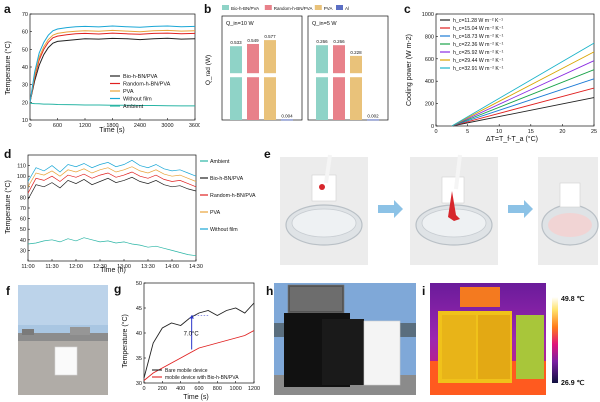 The image size is (600, 402). What do you see at coordinates (57, 339) in the screenshot?
I see `panel-f: f` at bounding box center [57, 339].